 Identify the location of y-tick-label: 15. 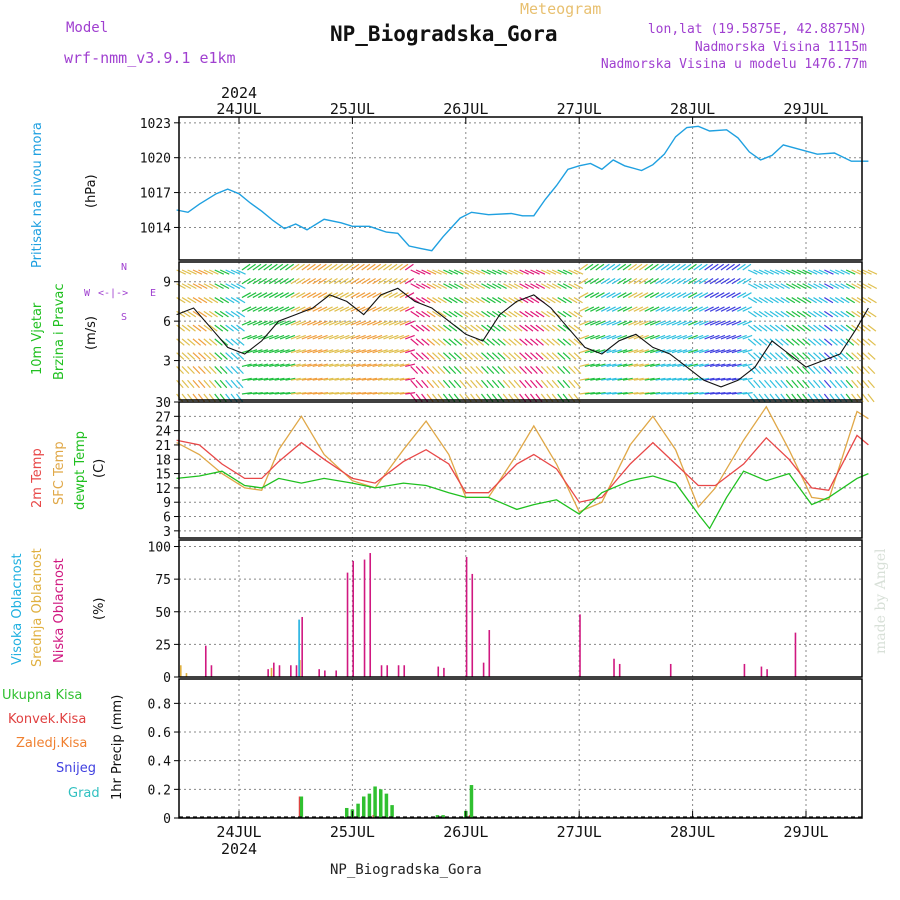
(163, 475).